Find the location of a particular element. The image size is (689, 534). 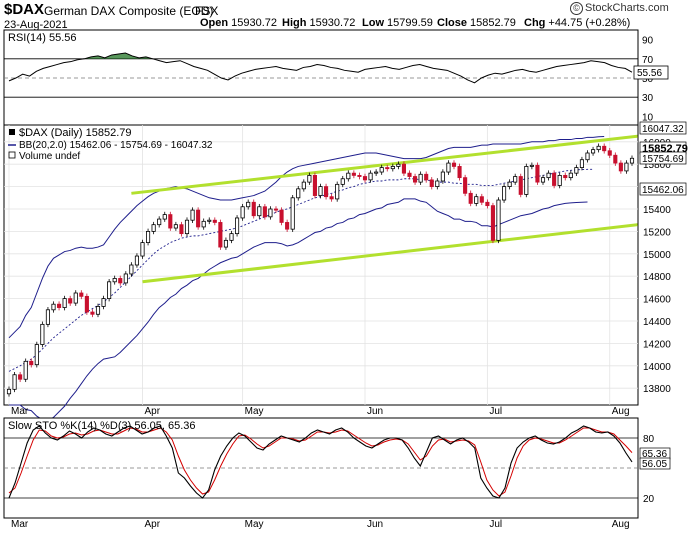

sto-last-tag: 65.36 is located at coordinates (654, 454).